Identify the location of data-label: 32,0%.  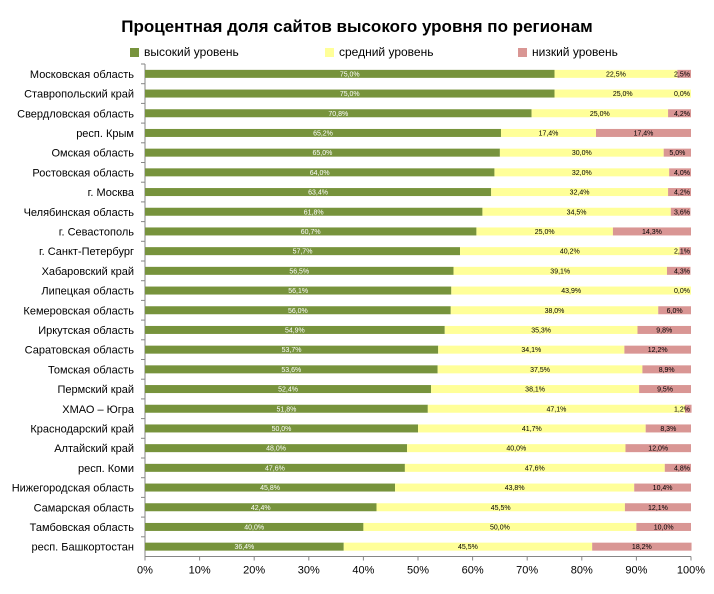
(582, 173).